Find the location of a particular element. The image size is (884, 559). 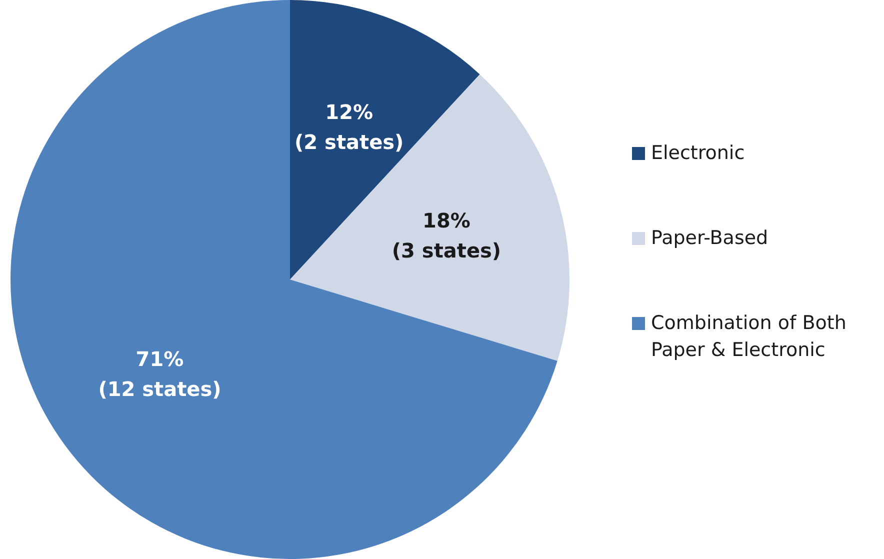

data-label: 18% (3 states) is located at coordinates (447, 235).